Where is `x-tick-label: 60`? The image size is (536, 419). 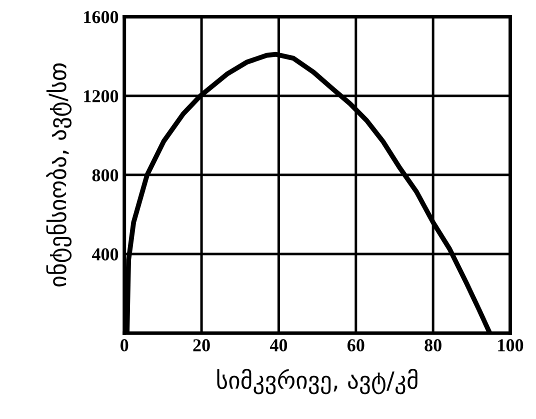
x-tick-label: 60 is located at coordinates (355, 345).